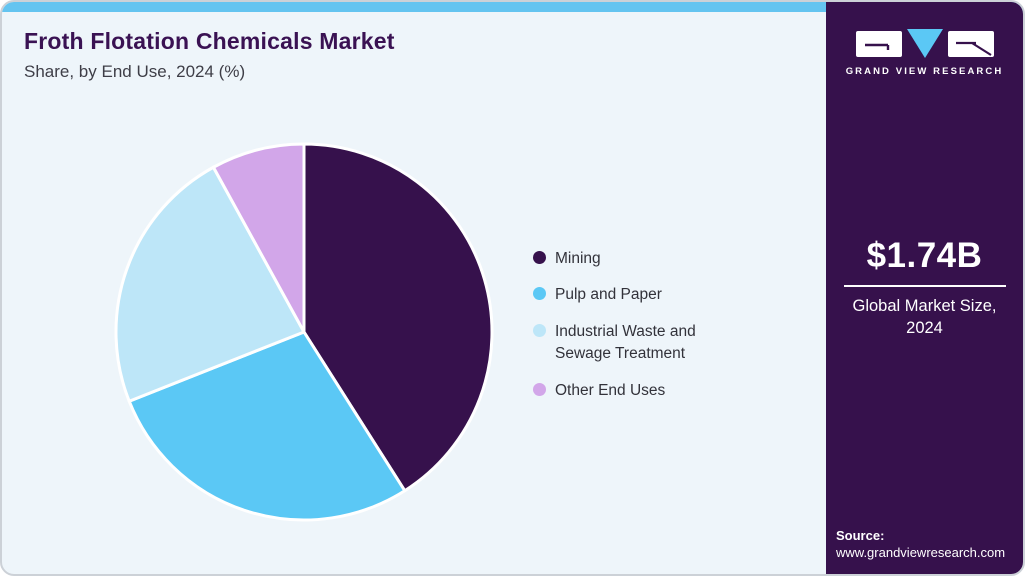 The width and height of the screenshot is (1025, 576). What do you see at coordinates (209, 41) in the screenshot?
I see `chart-title: Froth Flotation Chemicals Market` at bounding box center [209, 41].